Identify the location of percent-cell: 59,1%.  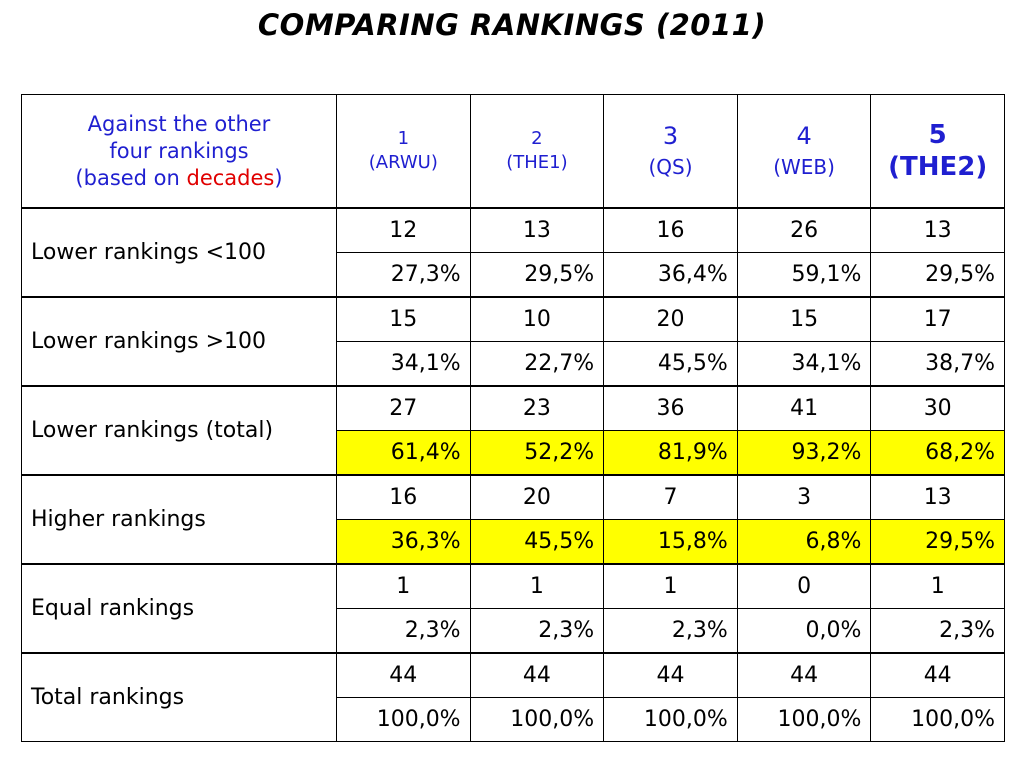
(804, 275).